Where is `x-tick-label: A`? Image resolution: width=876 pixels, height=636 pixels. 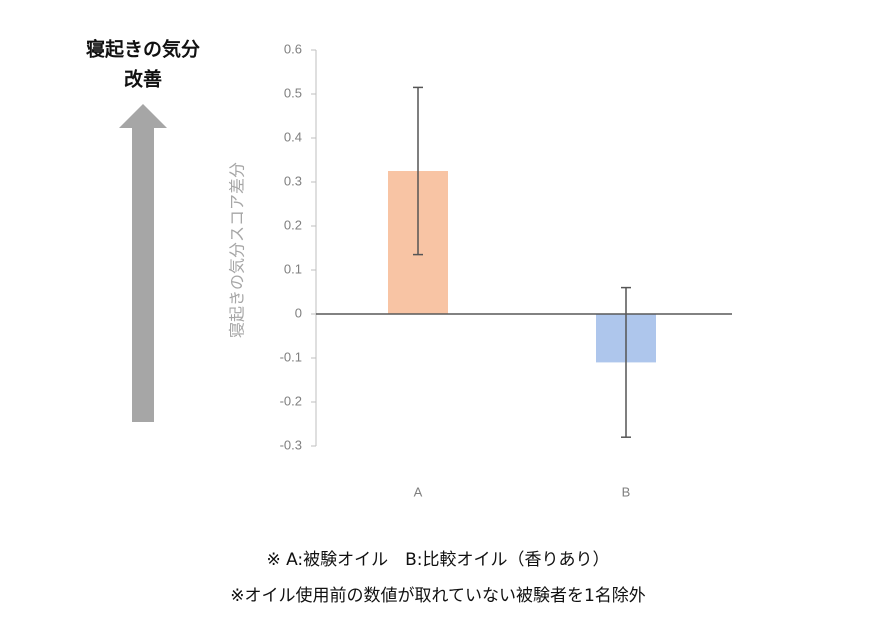
x-tick-label: A is located at coordinates (418, 491).